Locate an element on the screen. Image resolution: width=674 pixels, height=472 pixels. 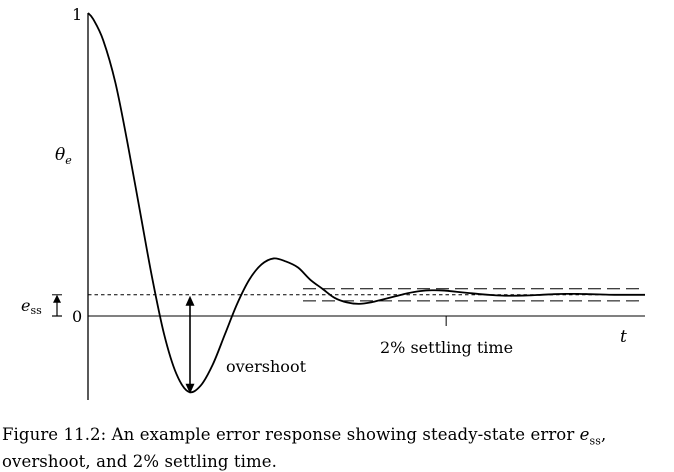
y-axis-label: θe is located at coordinates (63, 156).